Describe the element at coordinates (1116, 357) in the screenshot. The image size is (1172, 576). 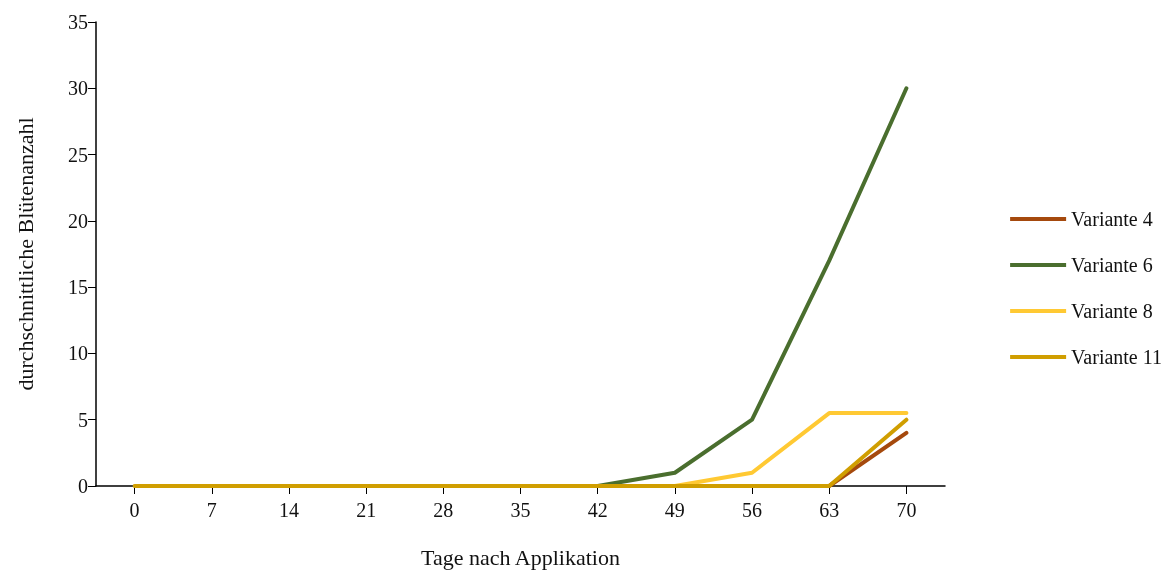
I see `legend-label: Variante 11` at that location.